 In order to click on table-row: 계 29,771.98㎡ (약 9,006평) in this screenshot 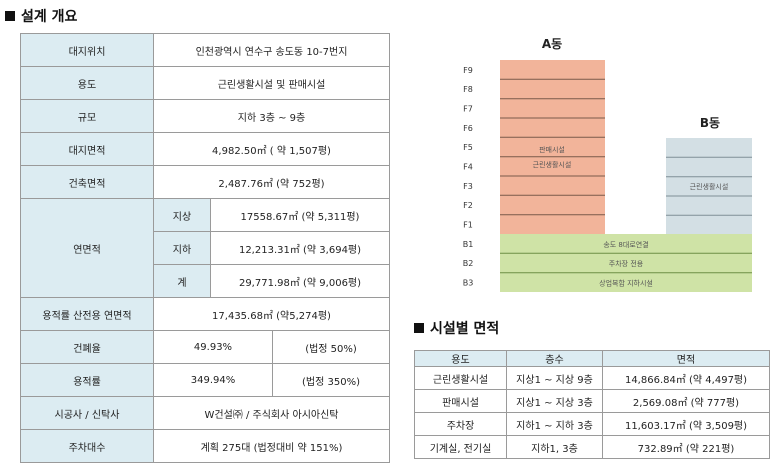, I will do `click(205, 281)`.